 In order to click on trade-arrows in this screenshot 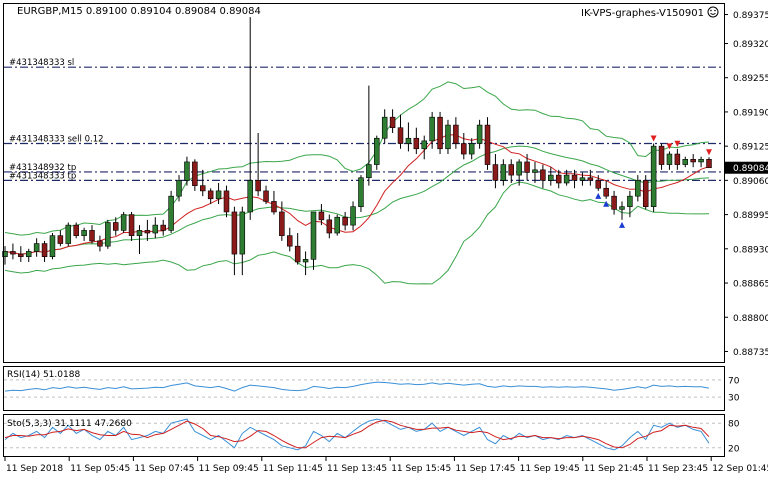, I will do `click(653, 181)`.